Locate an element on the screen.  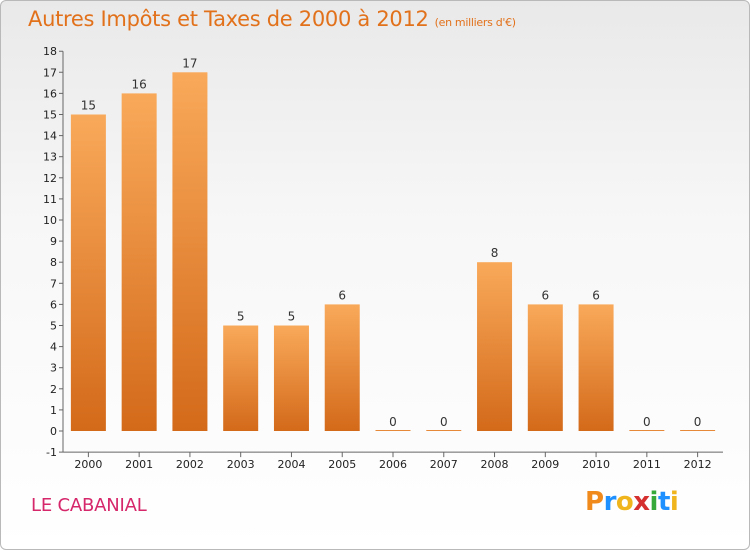
bar-value-label: 16 is located at coordinates (139, 84).